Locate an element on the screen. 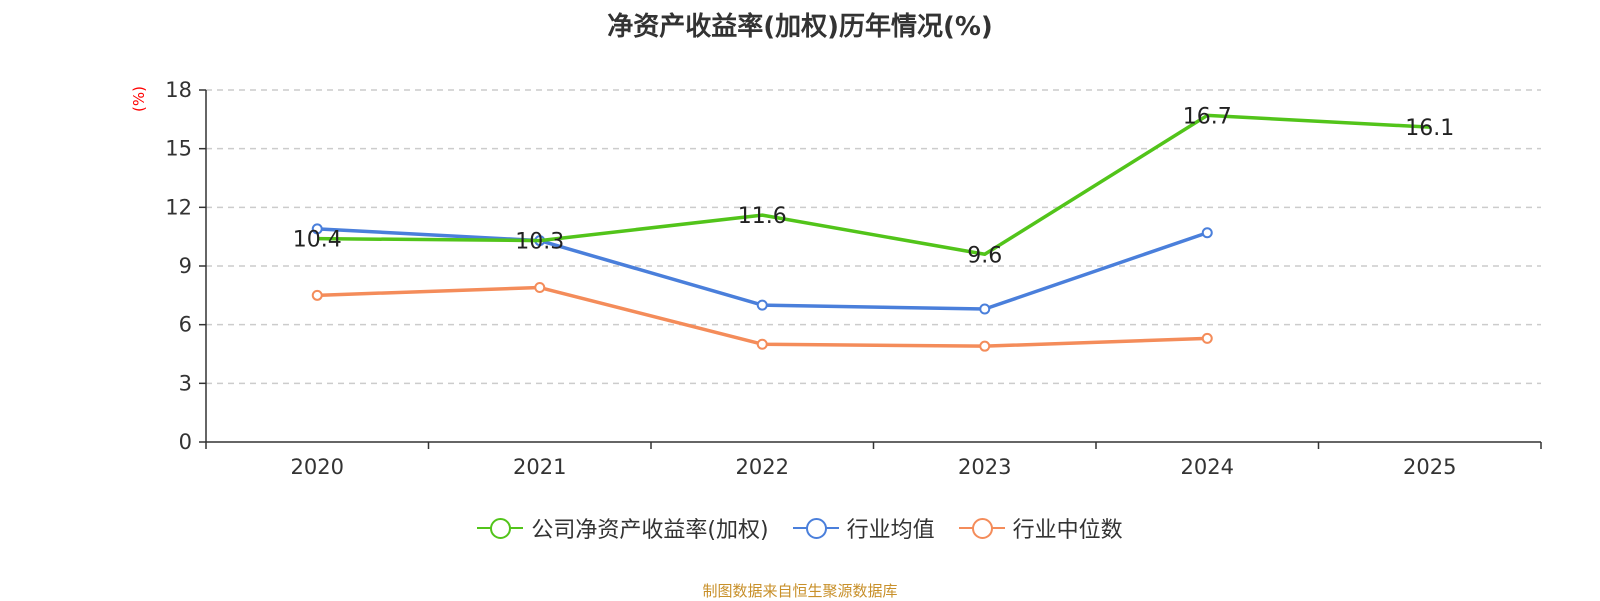  data-label: 10.4 is located at coordinates (317, 240).